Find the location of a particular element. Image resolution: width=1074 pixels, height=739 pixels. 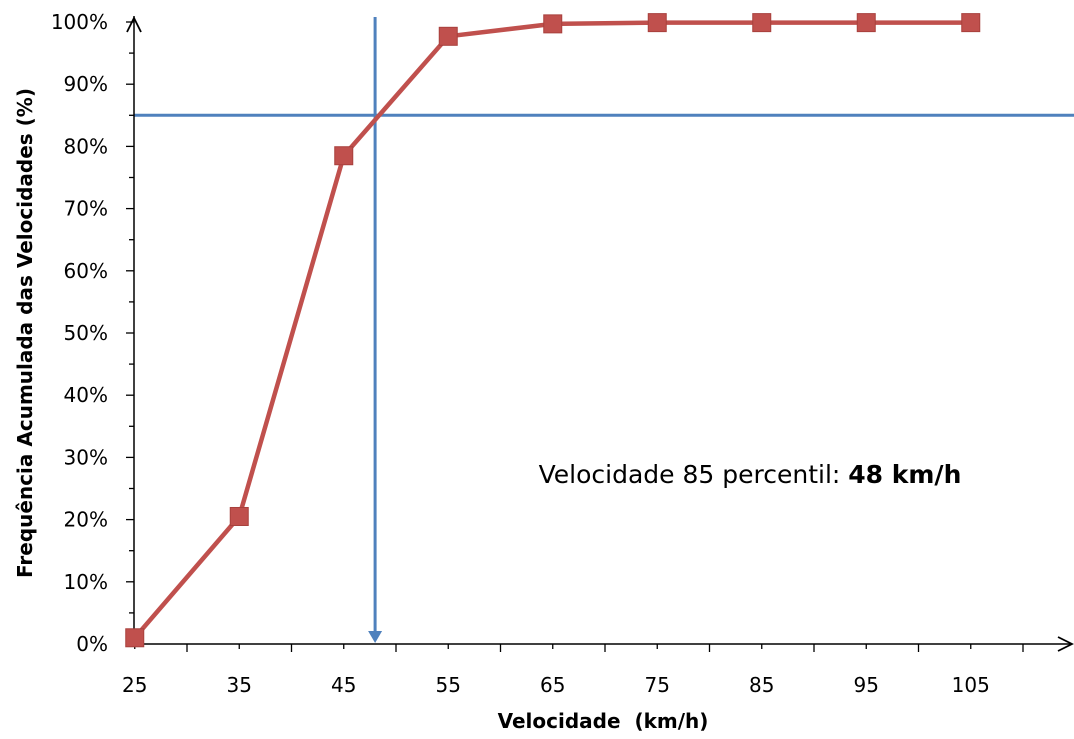

x-axis-arrow is located at coordinates (1065, 644).